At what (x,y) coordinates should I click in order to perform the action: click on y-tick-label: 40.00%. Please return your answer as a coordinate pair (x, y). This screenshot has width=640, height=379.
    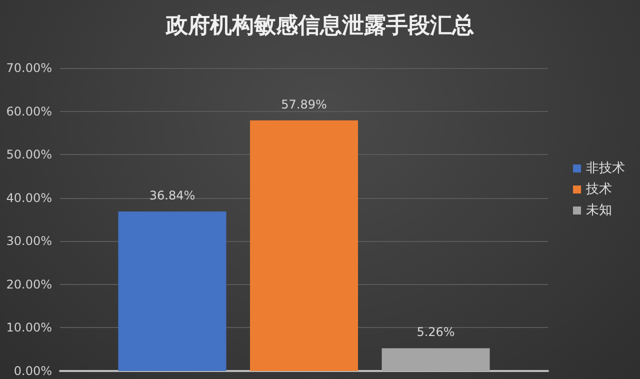
    Looking at the image, I should click on (29, 197).